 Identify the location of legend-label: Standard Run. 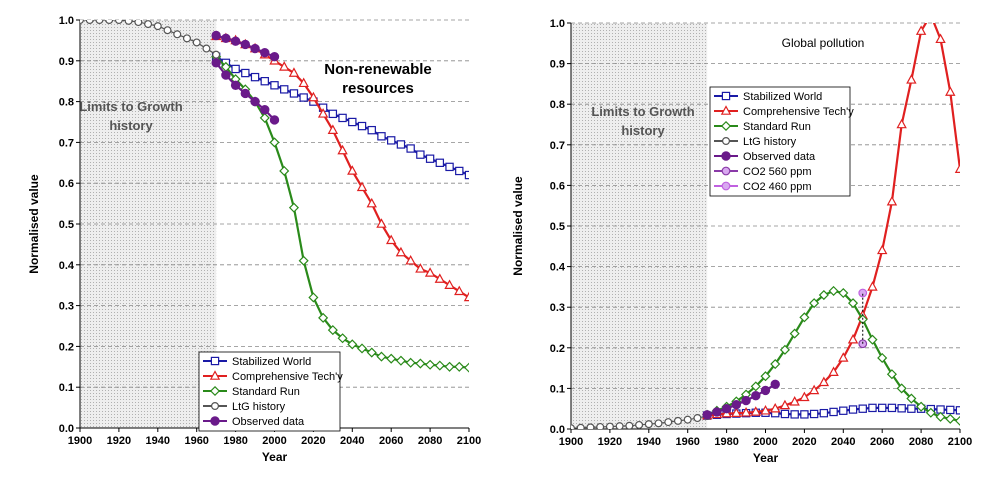
(777, 127).